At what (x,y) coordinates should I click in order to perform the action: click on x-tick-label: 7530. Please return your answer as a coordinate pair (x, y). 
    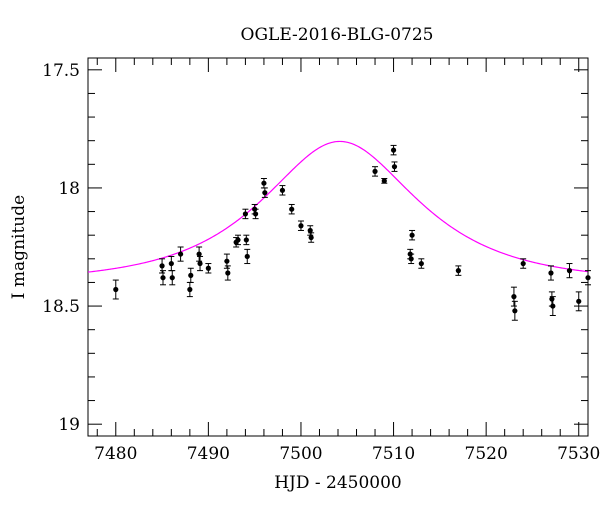
    Looking at the image, I should click on (578, 454).